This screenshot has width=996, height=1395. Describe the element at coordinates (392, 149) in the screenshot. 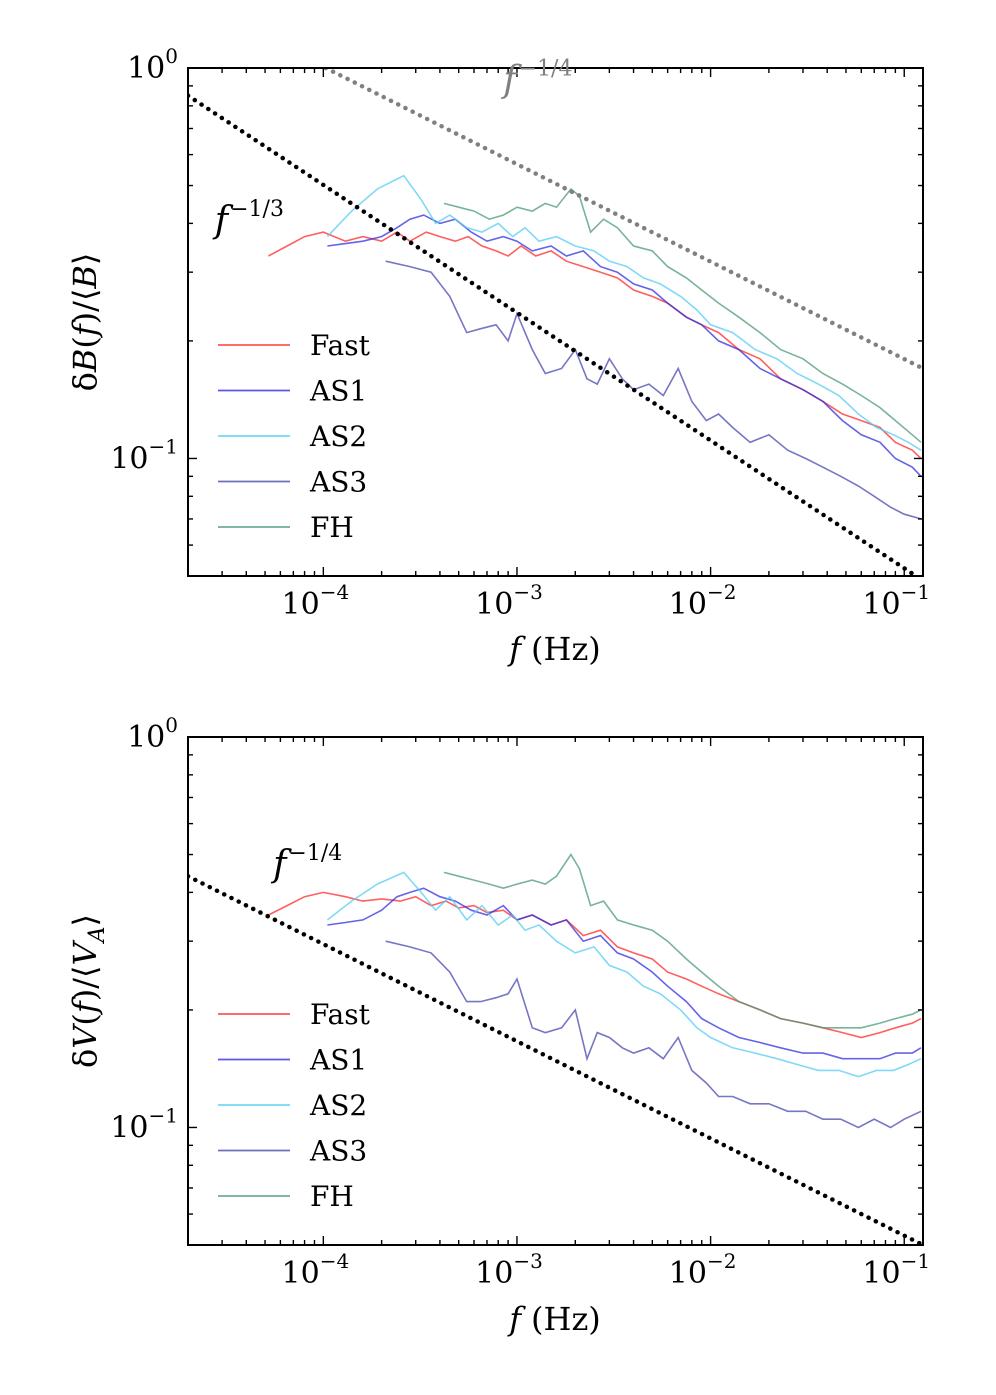

I see `annotations: f−1/4 f−1/3` at that location.